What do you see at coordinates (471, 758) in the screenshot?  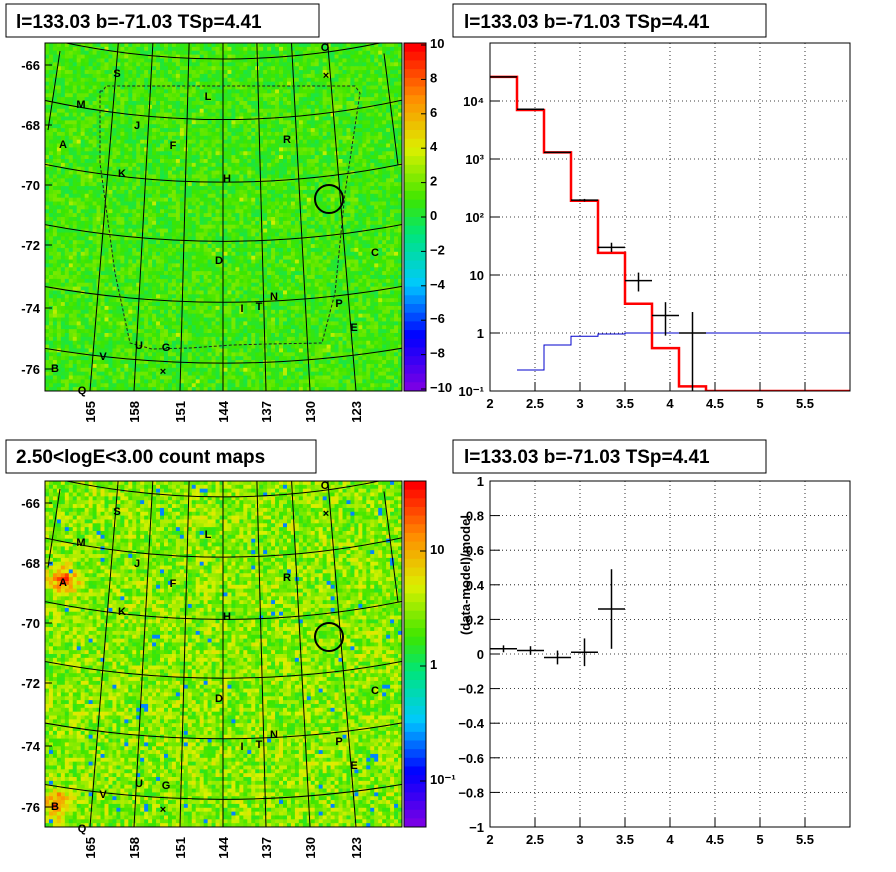 I see `ytick-label: −0.6` at bounding box center [471, 758].